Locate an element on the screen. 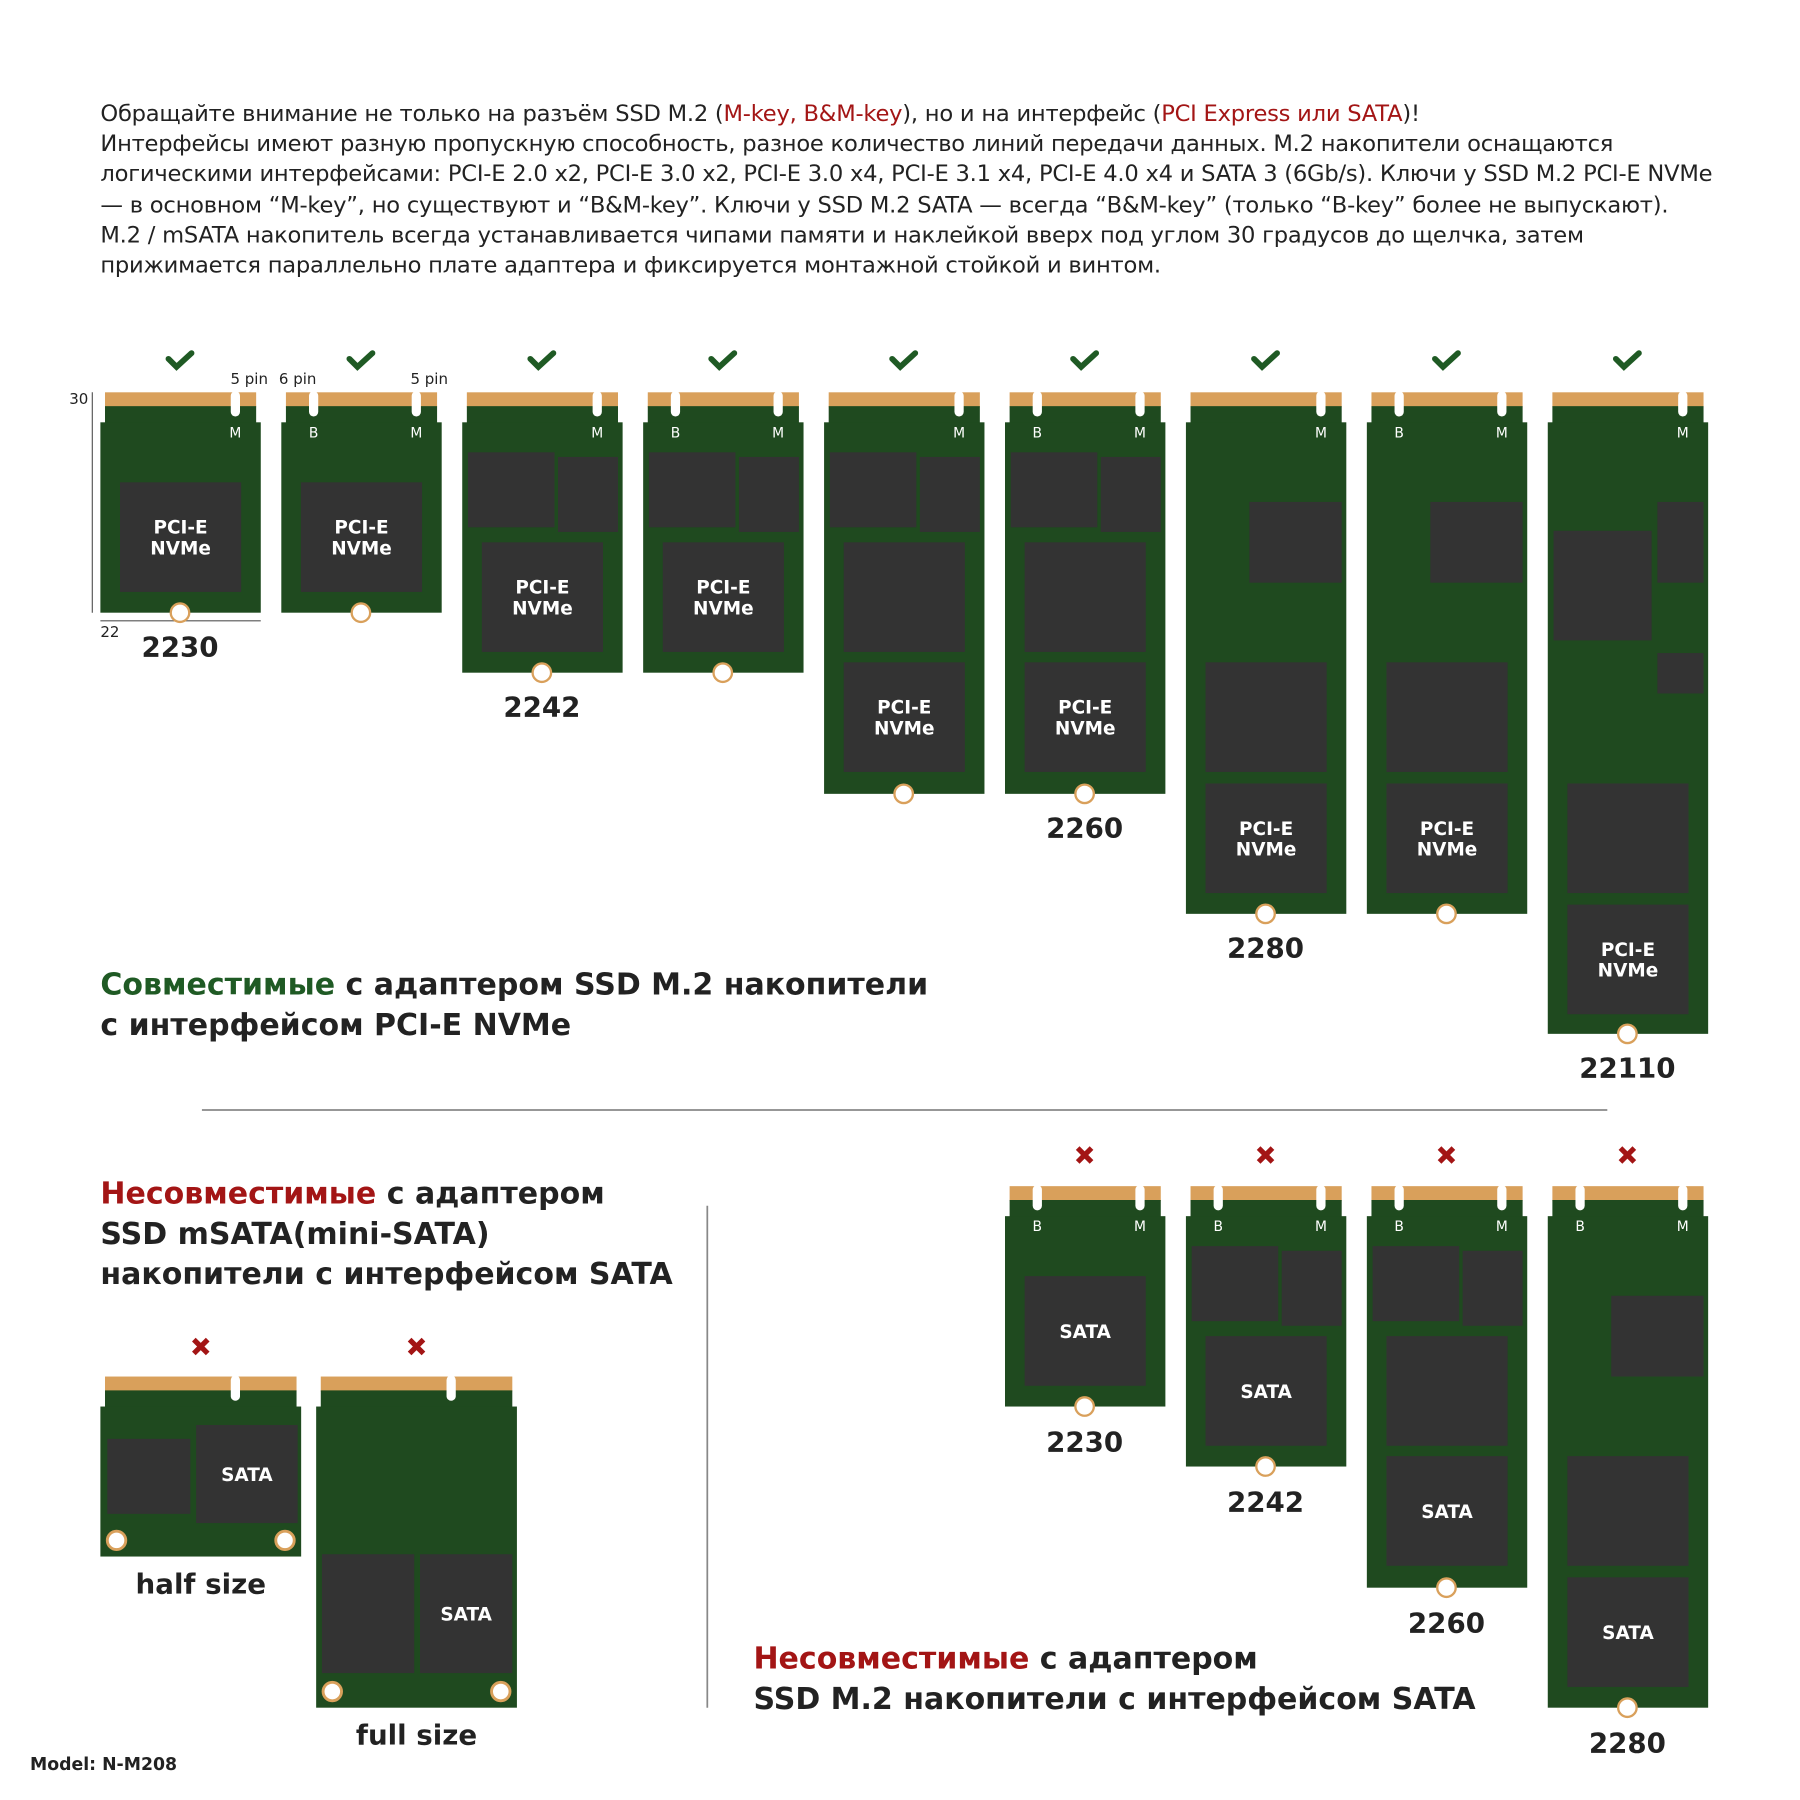 The width and height of the screenshot is (1800, 1800). heading-segment: накопители с интерфейсом SATA is located at coordinates (386, 1274).